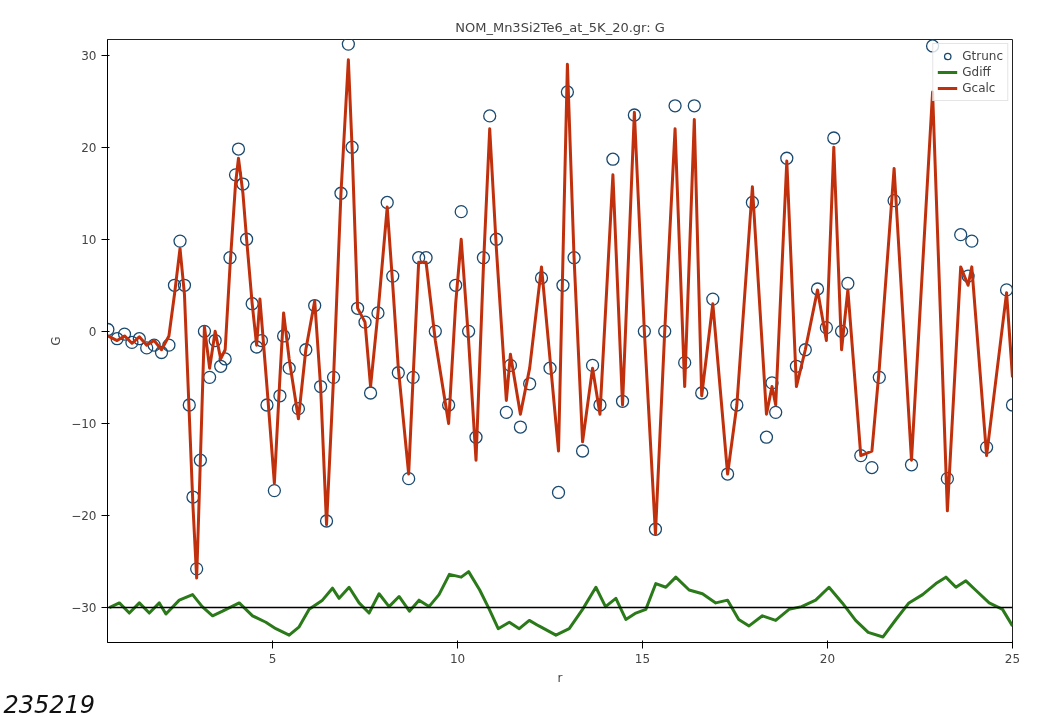 The width and height of the screenshot is (1058, 717). Describe the element at coordinates (560, 27) in the screenshot. I see `chart-title: NOM_Mn3Si2Te6_at_5K_20.gr: G` at that location.